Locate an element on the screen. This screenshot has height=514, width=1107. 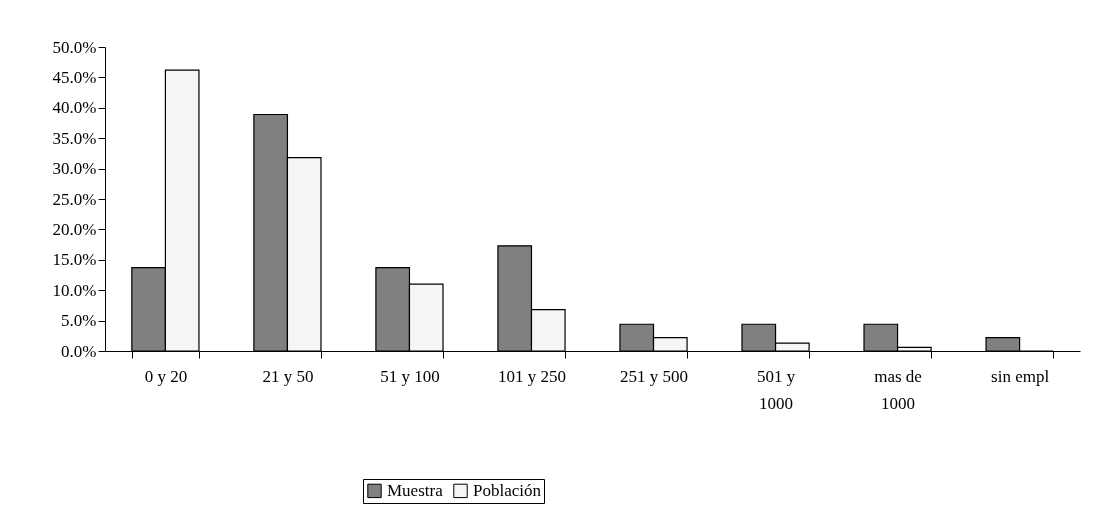
y-tick-label: 5.0% is located at coordinates (79, 321).